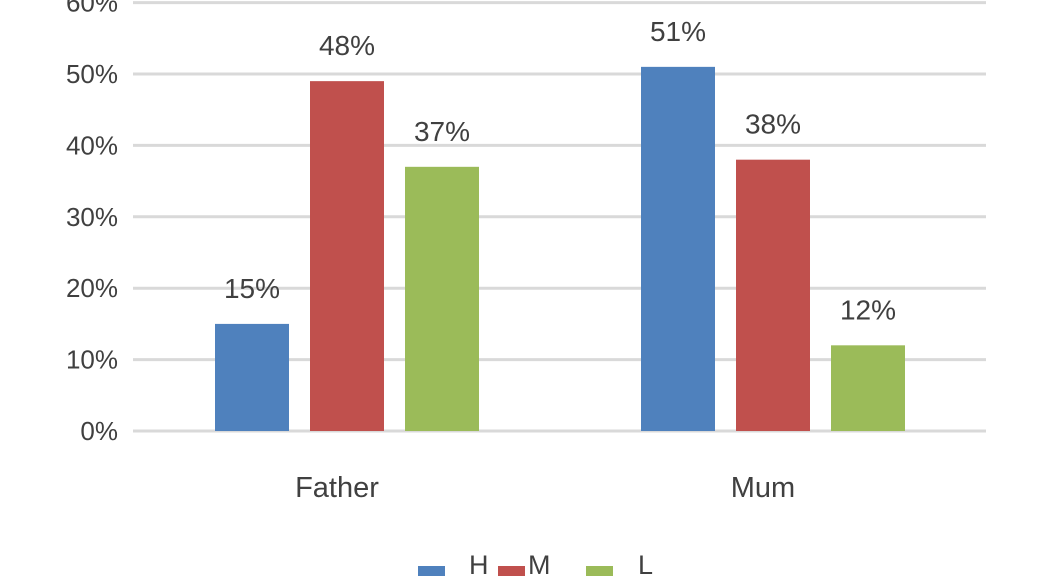 The width and height of the screenshot is (1038, 576). Describe the element at coordinates (99, 431) in the screenshot. I see `y-tick-label: 0%` at that location.